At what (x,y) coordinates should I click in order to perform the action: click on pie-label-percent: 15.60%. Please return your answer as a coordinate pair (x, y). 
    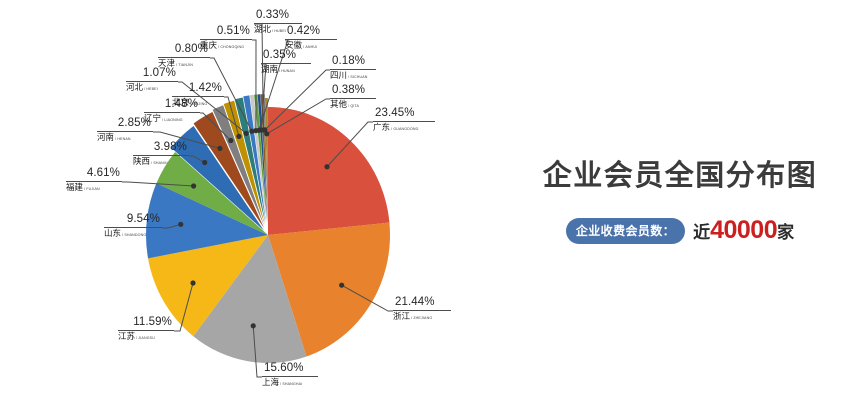
    Looking at the image, I should click on (284, 368).